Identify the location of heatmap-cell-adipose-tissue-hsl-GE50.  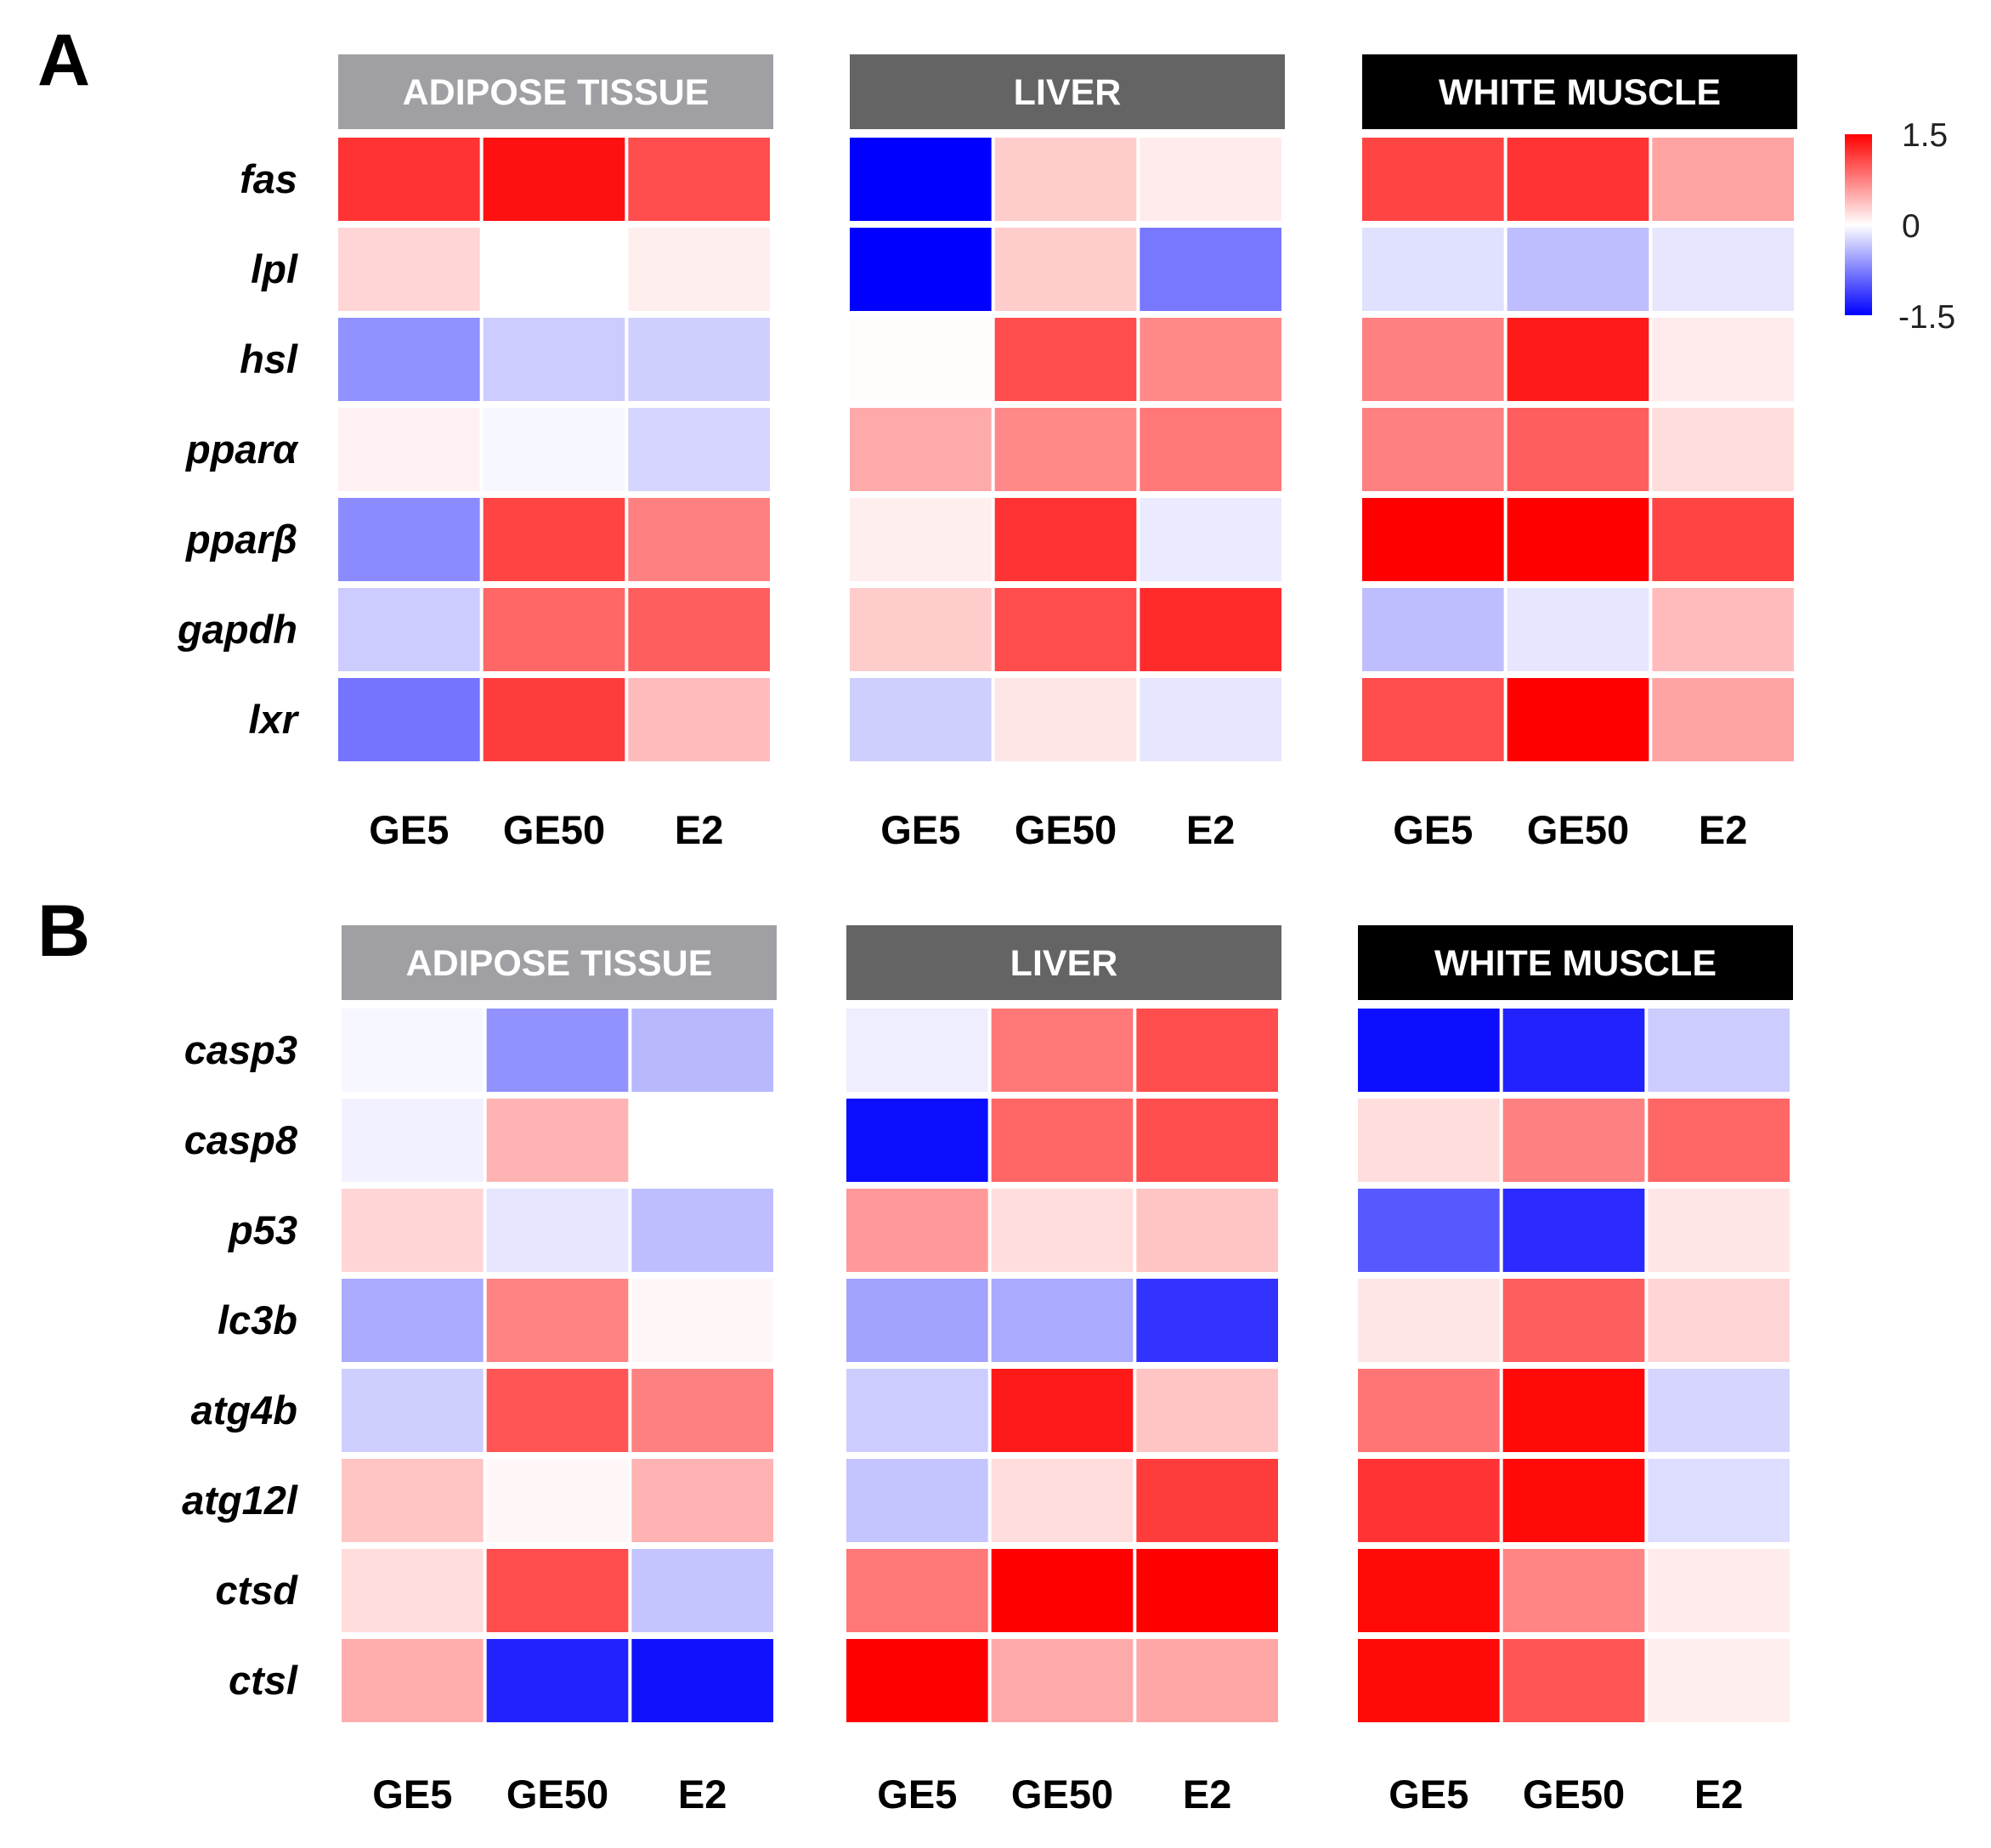
(554, 359).